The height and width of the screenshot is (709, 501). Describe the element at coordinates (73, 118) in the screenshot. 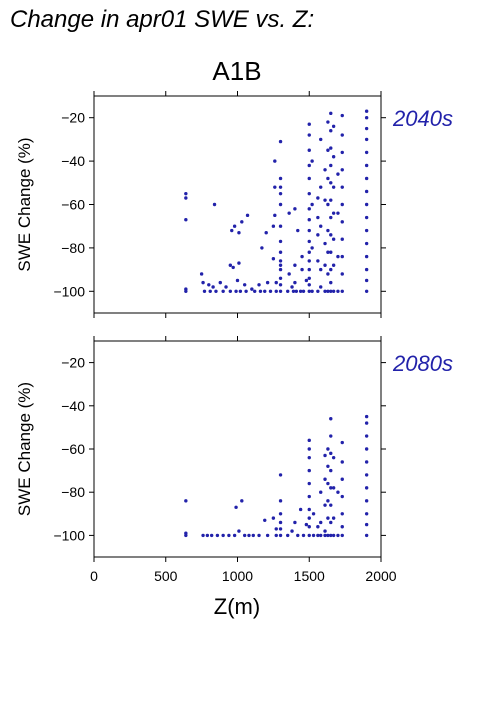

I see `y-tick-label: −20` at that location.